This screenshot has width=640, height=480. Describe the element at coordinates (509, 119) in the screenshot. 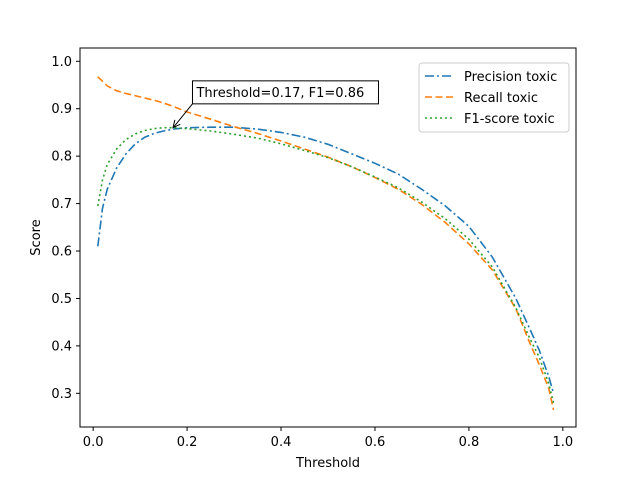

I see `legend-label-2: F1-score toxic` at that location.